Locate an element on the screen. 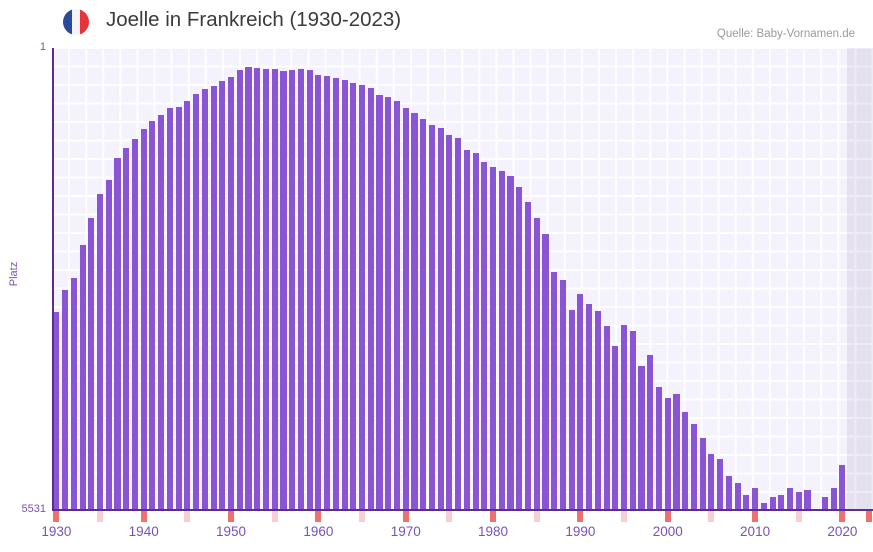  bar-1958 is located at coordinates (300, 289).